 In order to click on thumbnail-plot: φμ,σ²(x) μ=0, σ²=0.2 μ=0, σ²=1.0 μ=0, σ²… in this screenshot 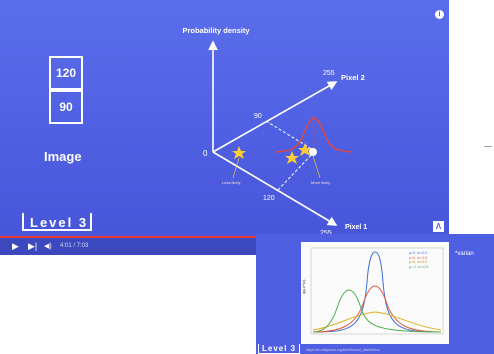, I will do `click(375, 293)`.